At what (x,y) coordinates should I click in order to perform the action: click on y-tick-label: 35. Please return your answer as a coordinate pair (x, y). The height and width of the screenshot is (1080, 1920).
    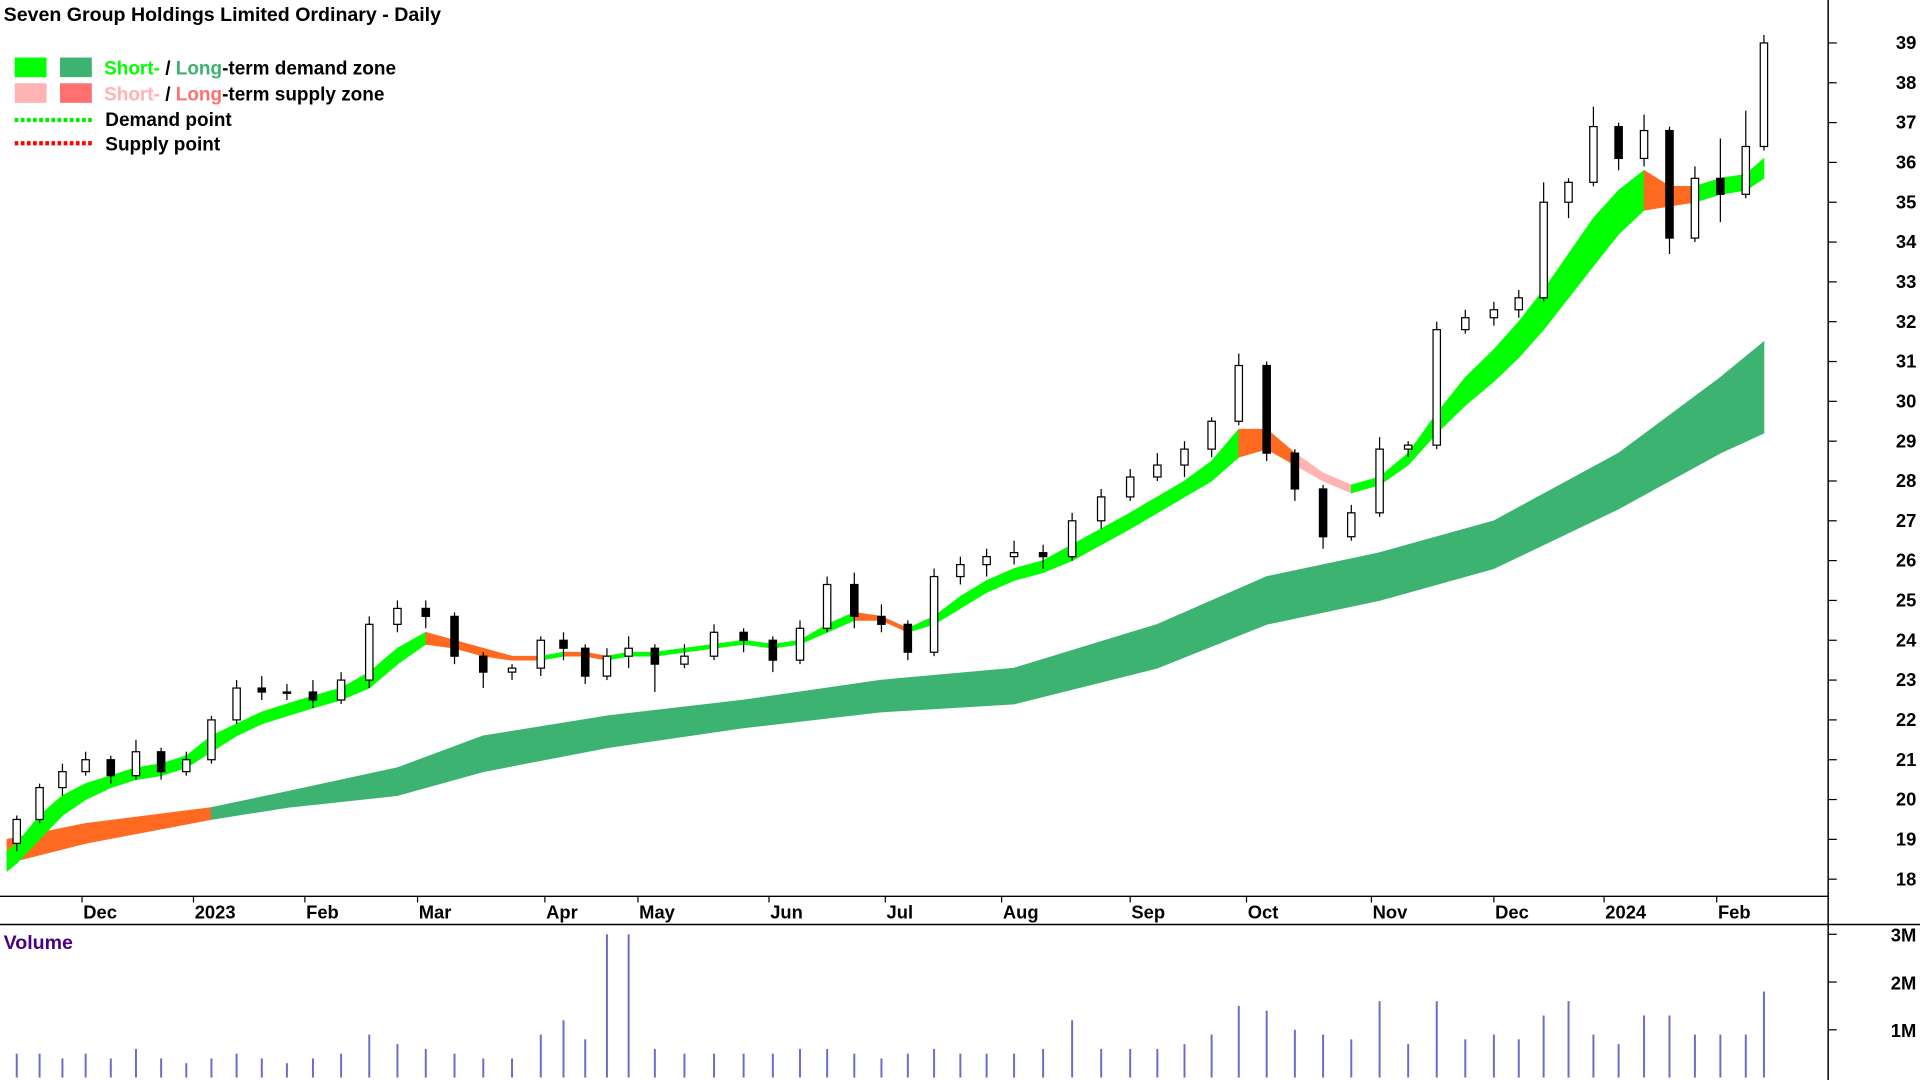
    Looking at the image, I should click on (1906, 201).